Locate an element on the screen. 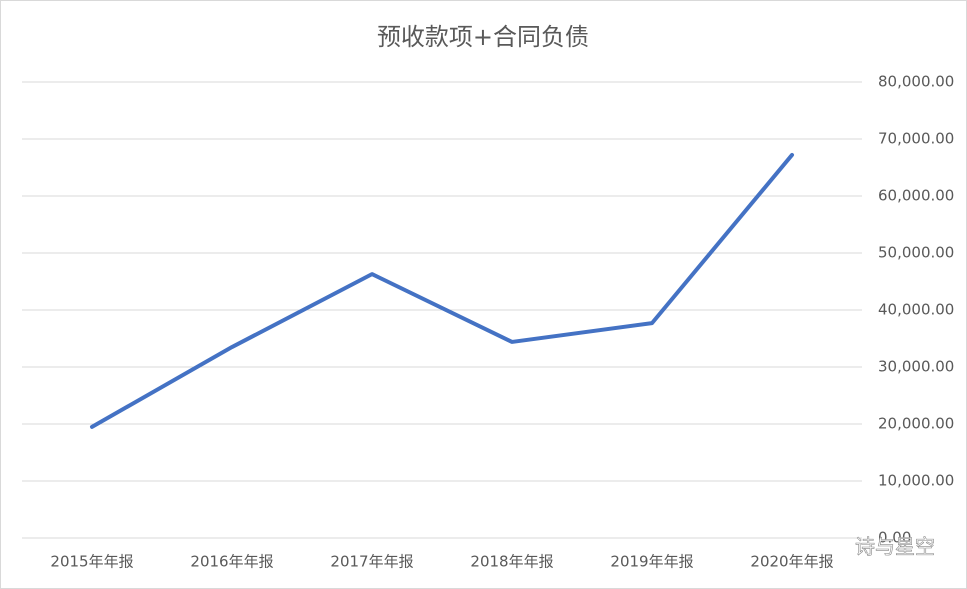  y-tick-label: 60,000.00 is located at coordinates (916, 196).